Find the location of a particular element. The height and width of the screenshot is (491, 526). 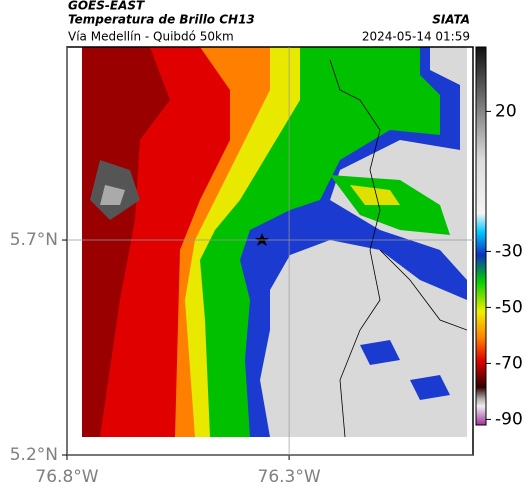

title: Temperatura de Brillo CH13 is located at coordinates (161, 20).